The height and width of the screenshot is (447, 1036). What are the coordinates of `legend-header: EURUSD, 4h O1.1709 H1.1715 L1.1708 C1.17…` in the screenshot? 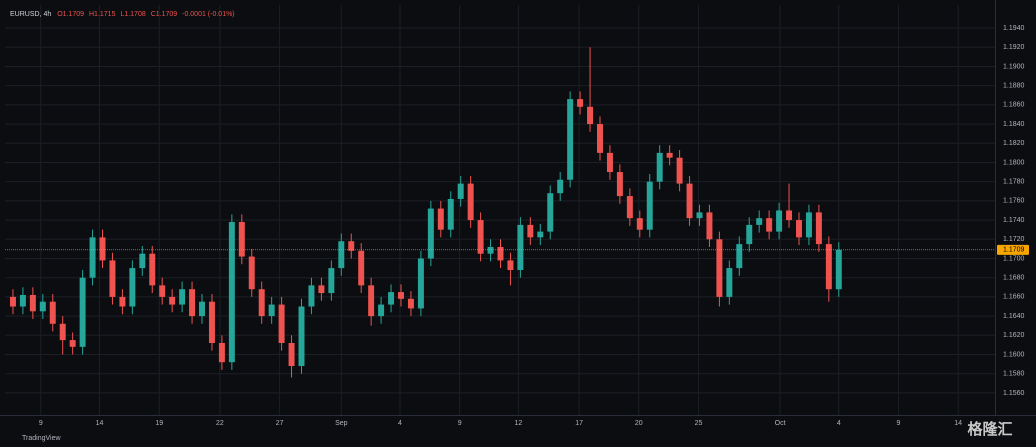 It's located at (122, 14).